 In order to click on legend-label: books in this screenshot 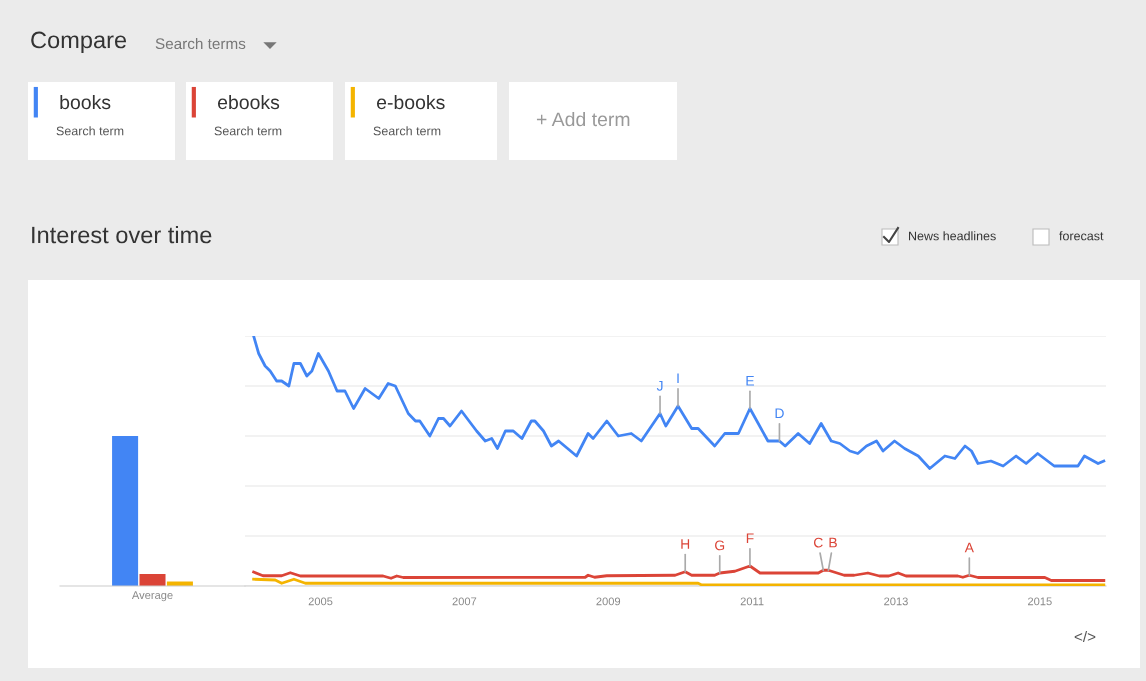, I will do `click(85, 102)`.